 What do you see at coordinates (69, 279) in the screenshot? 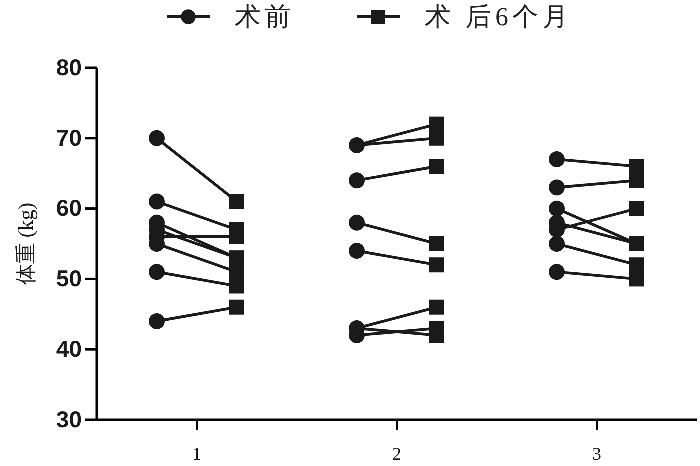
I see `y-tick-label: 50` at bounding box center [69, 279].